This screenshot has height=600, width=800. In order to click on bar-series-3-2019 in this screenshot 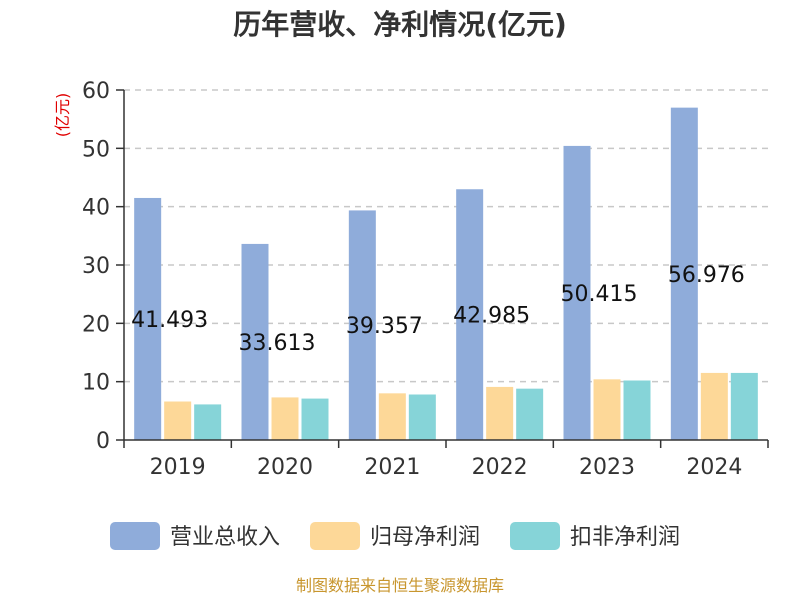, I will do `click(208, 422)`.